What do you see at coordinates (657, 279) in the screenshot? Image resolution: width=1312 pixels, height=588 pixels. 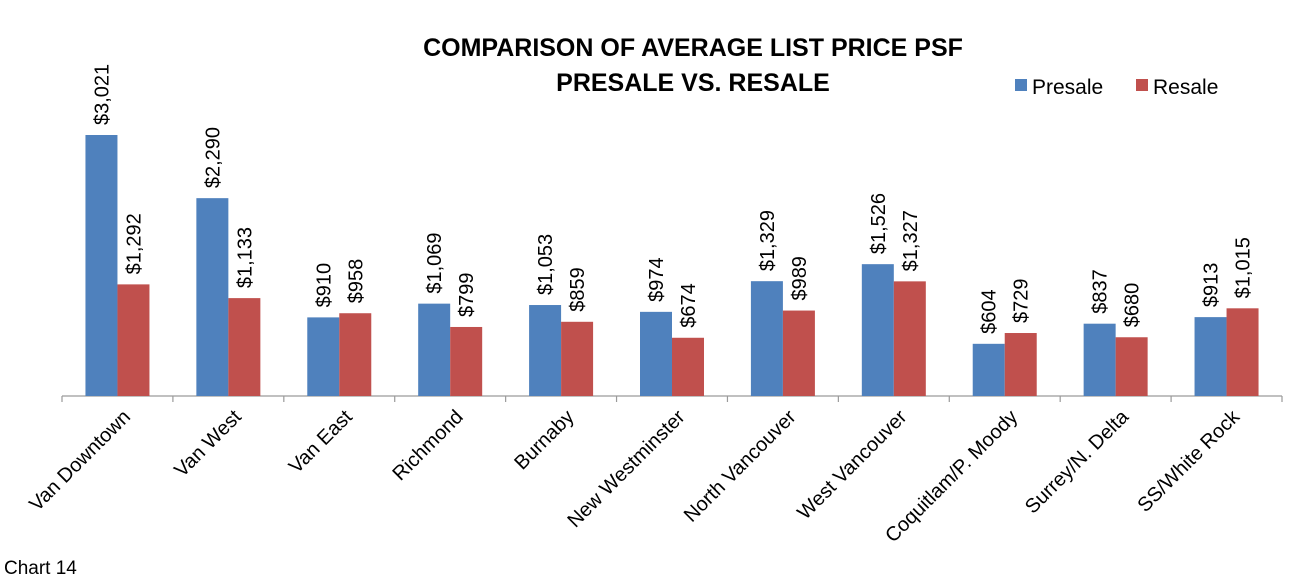 I see `data-label-presale: $974` at bounding box center [657, 279].